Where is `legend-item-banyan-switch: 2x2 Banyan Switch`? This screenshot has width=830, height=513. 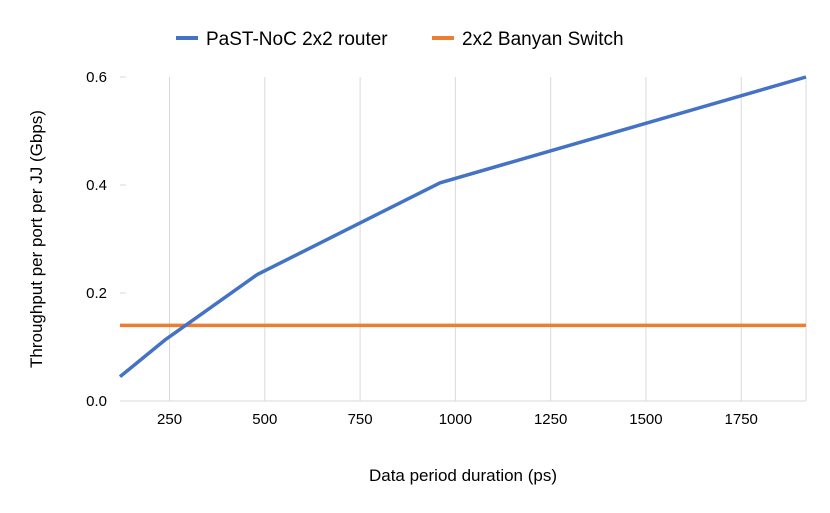
legend-item-banyan-switch: 2x2 Banyan Switch is located at coordinates (528, 39).